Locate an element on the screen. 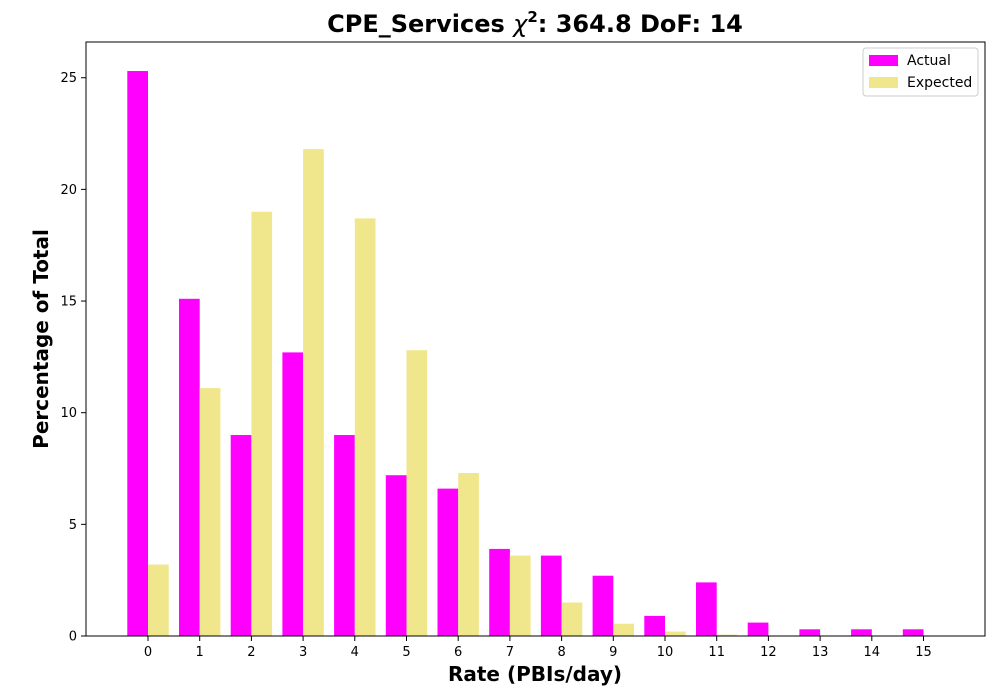 This screenshot has width=1000, height=700. x-tick-label: 5 is located at coordinates (406, 652).